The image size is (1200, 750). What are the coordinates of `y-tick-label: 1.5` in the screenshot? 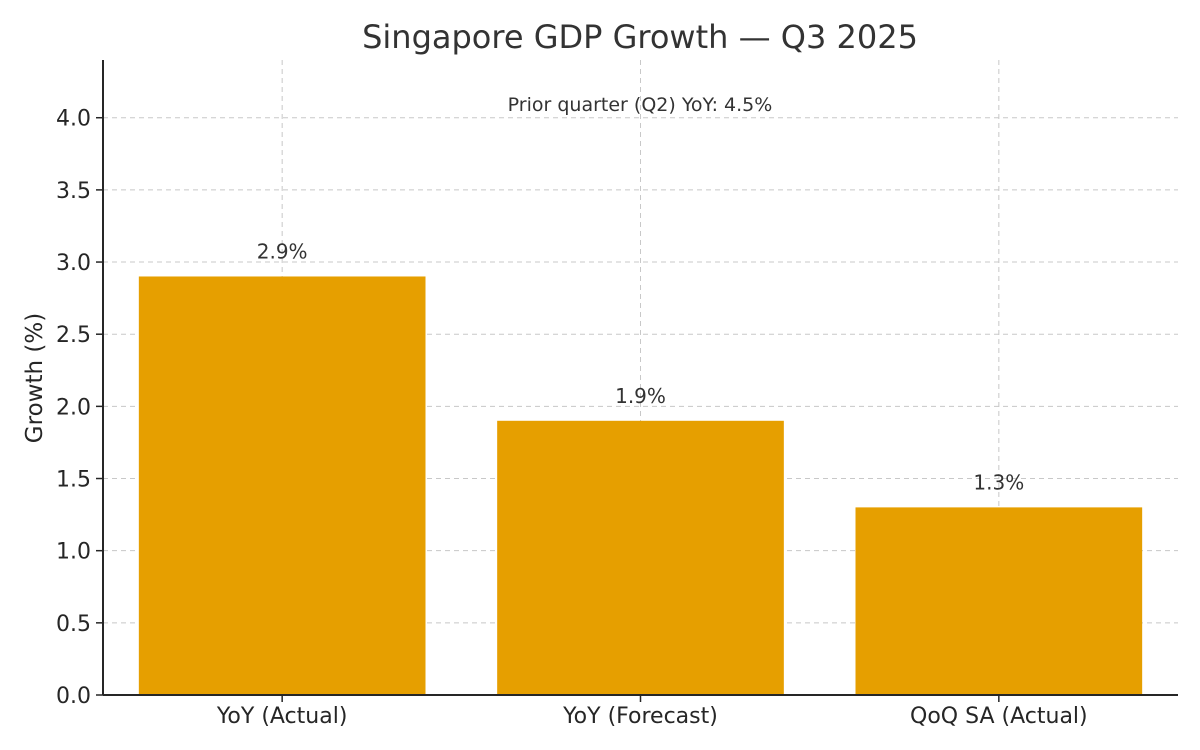 It's located at (73, 480).